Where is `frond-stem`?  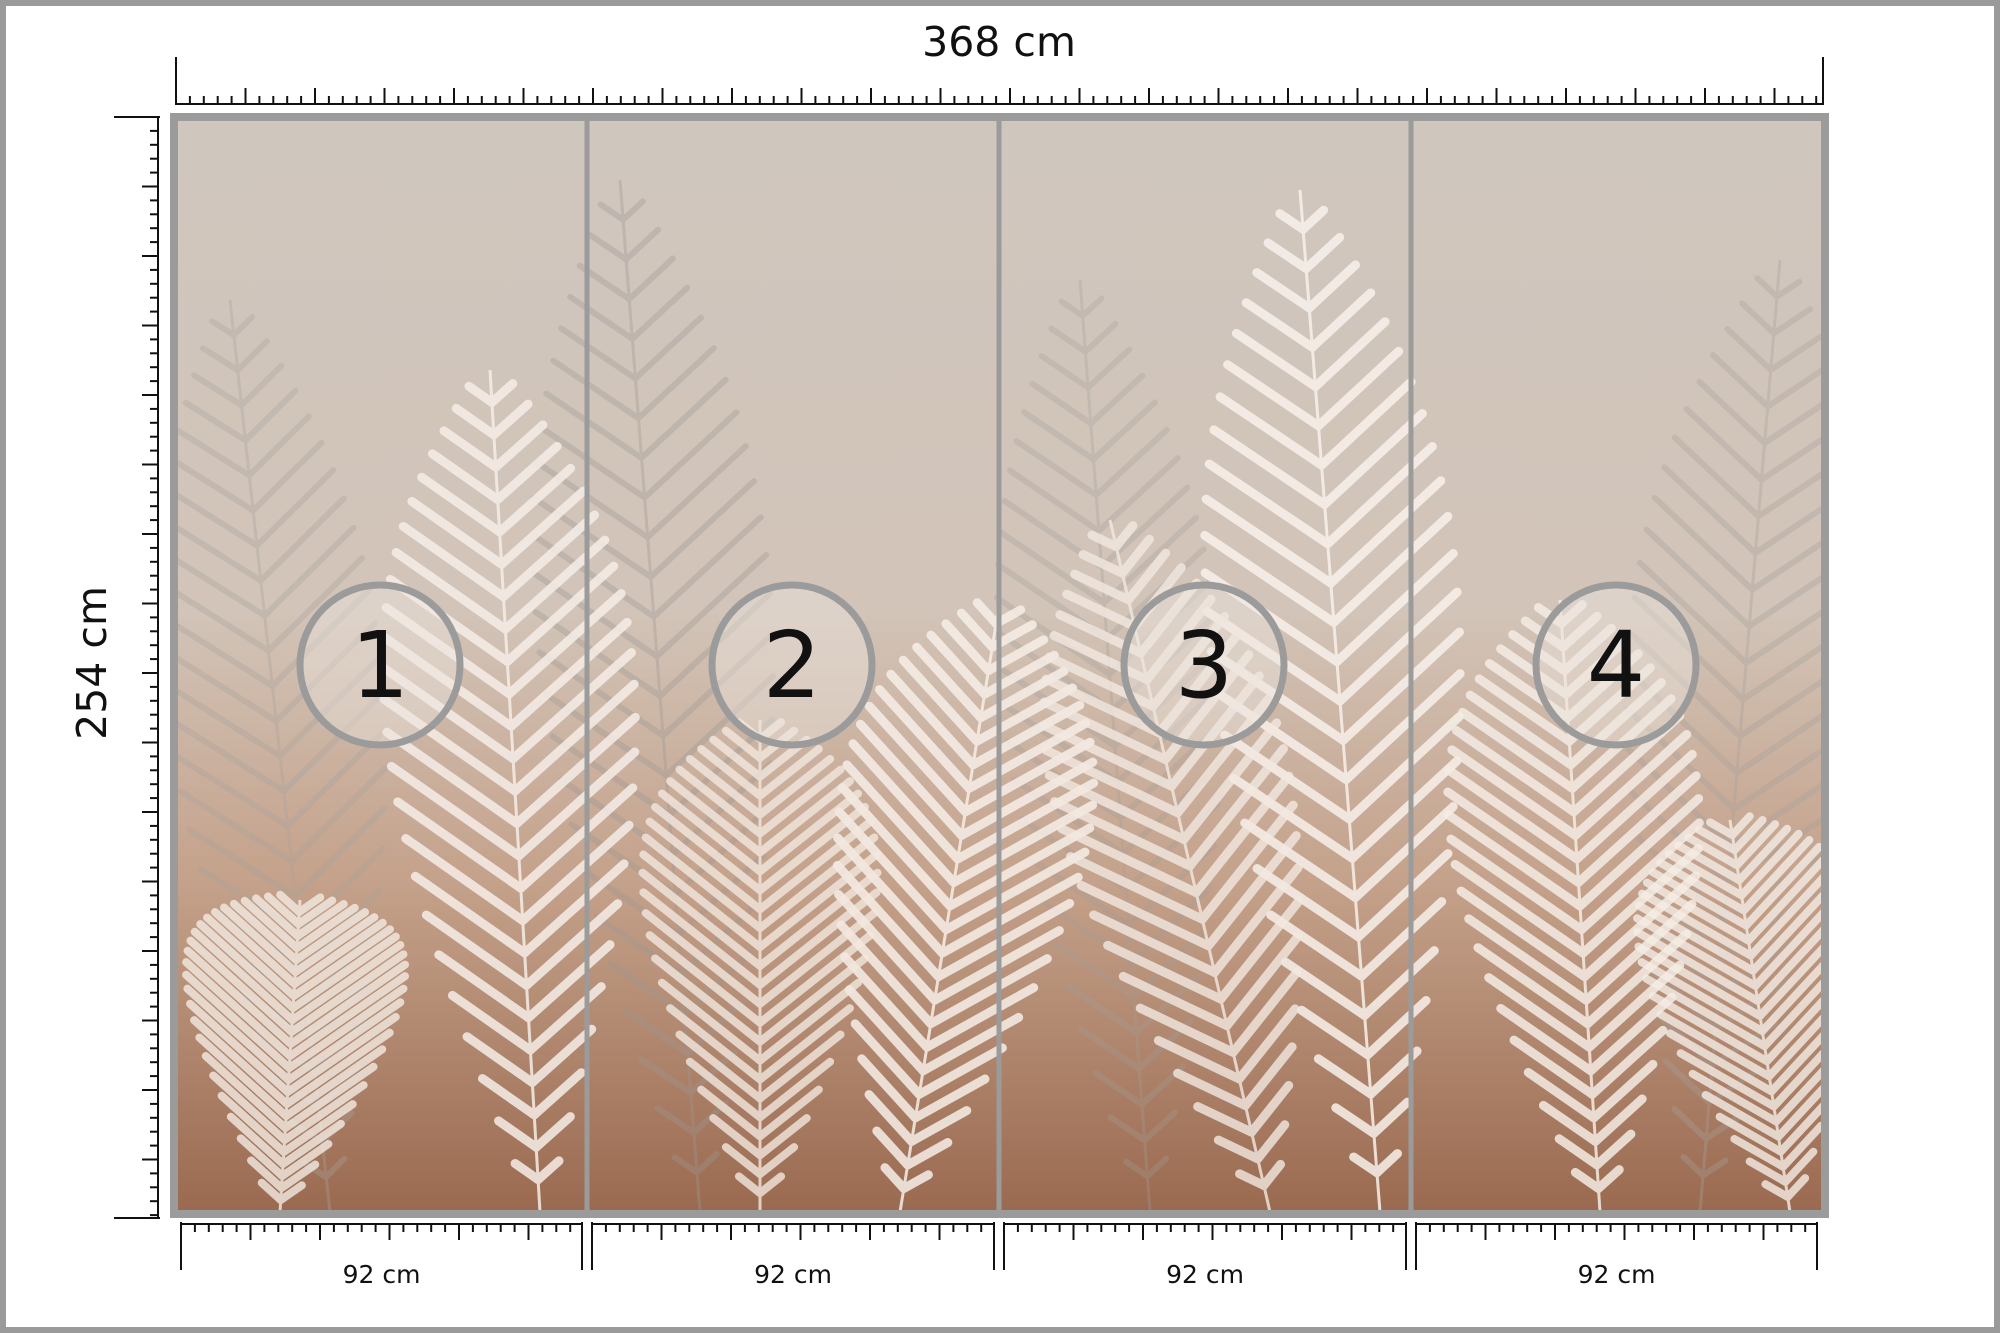
frond-stem is located at coordinates (1740, 735).